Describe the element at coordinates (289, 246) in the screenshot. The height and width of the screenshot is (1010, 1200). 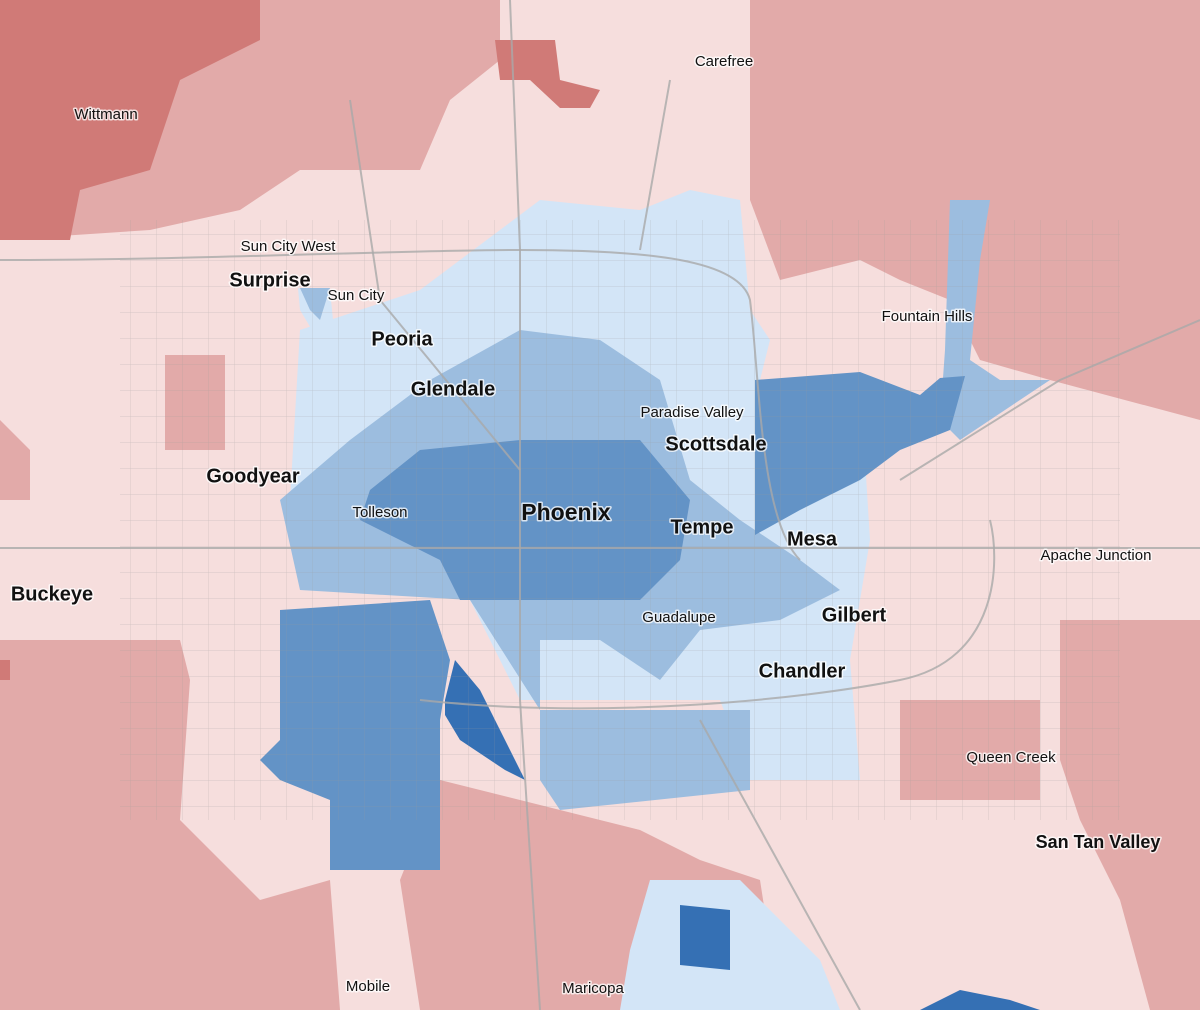
I see `place-label: Sun City West` at that location.